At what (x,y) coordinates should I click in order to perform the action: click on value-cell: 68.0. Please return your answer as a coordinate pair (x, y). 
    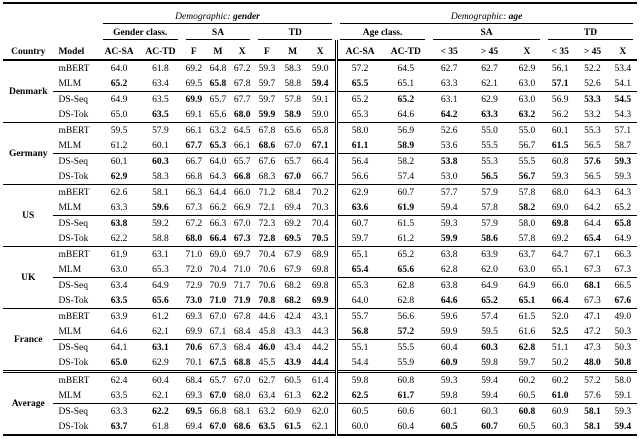
    Looking at the image, I should click on (242, 395).